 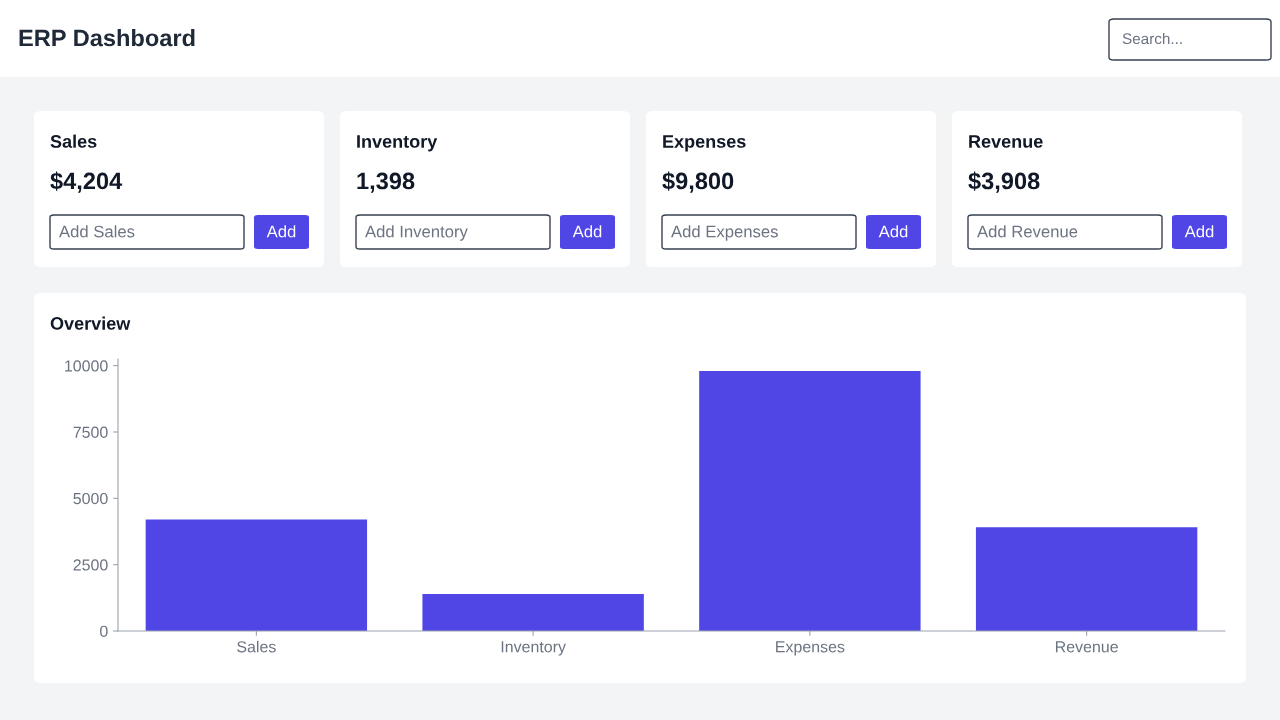 What do you see at coordinates (90, 323) in the screenshot?
I see `chart-title: Overview` at bounding box center [90, 323].